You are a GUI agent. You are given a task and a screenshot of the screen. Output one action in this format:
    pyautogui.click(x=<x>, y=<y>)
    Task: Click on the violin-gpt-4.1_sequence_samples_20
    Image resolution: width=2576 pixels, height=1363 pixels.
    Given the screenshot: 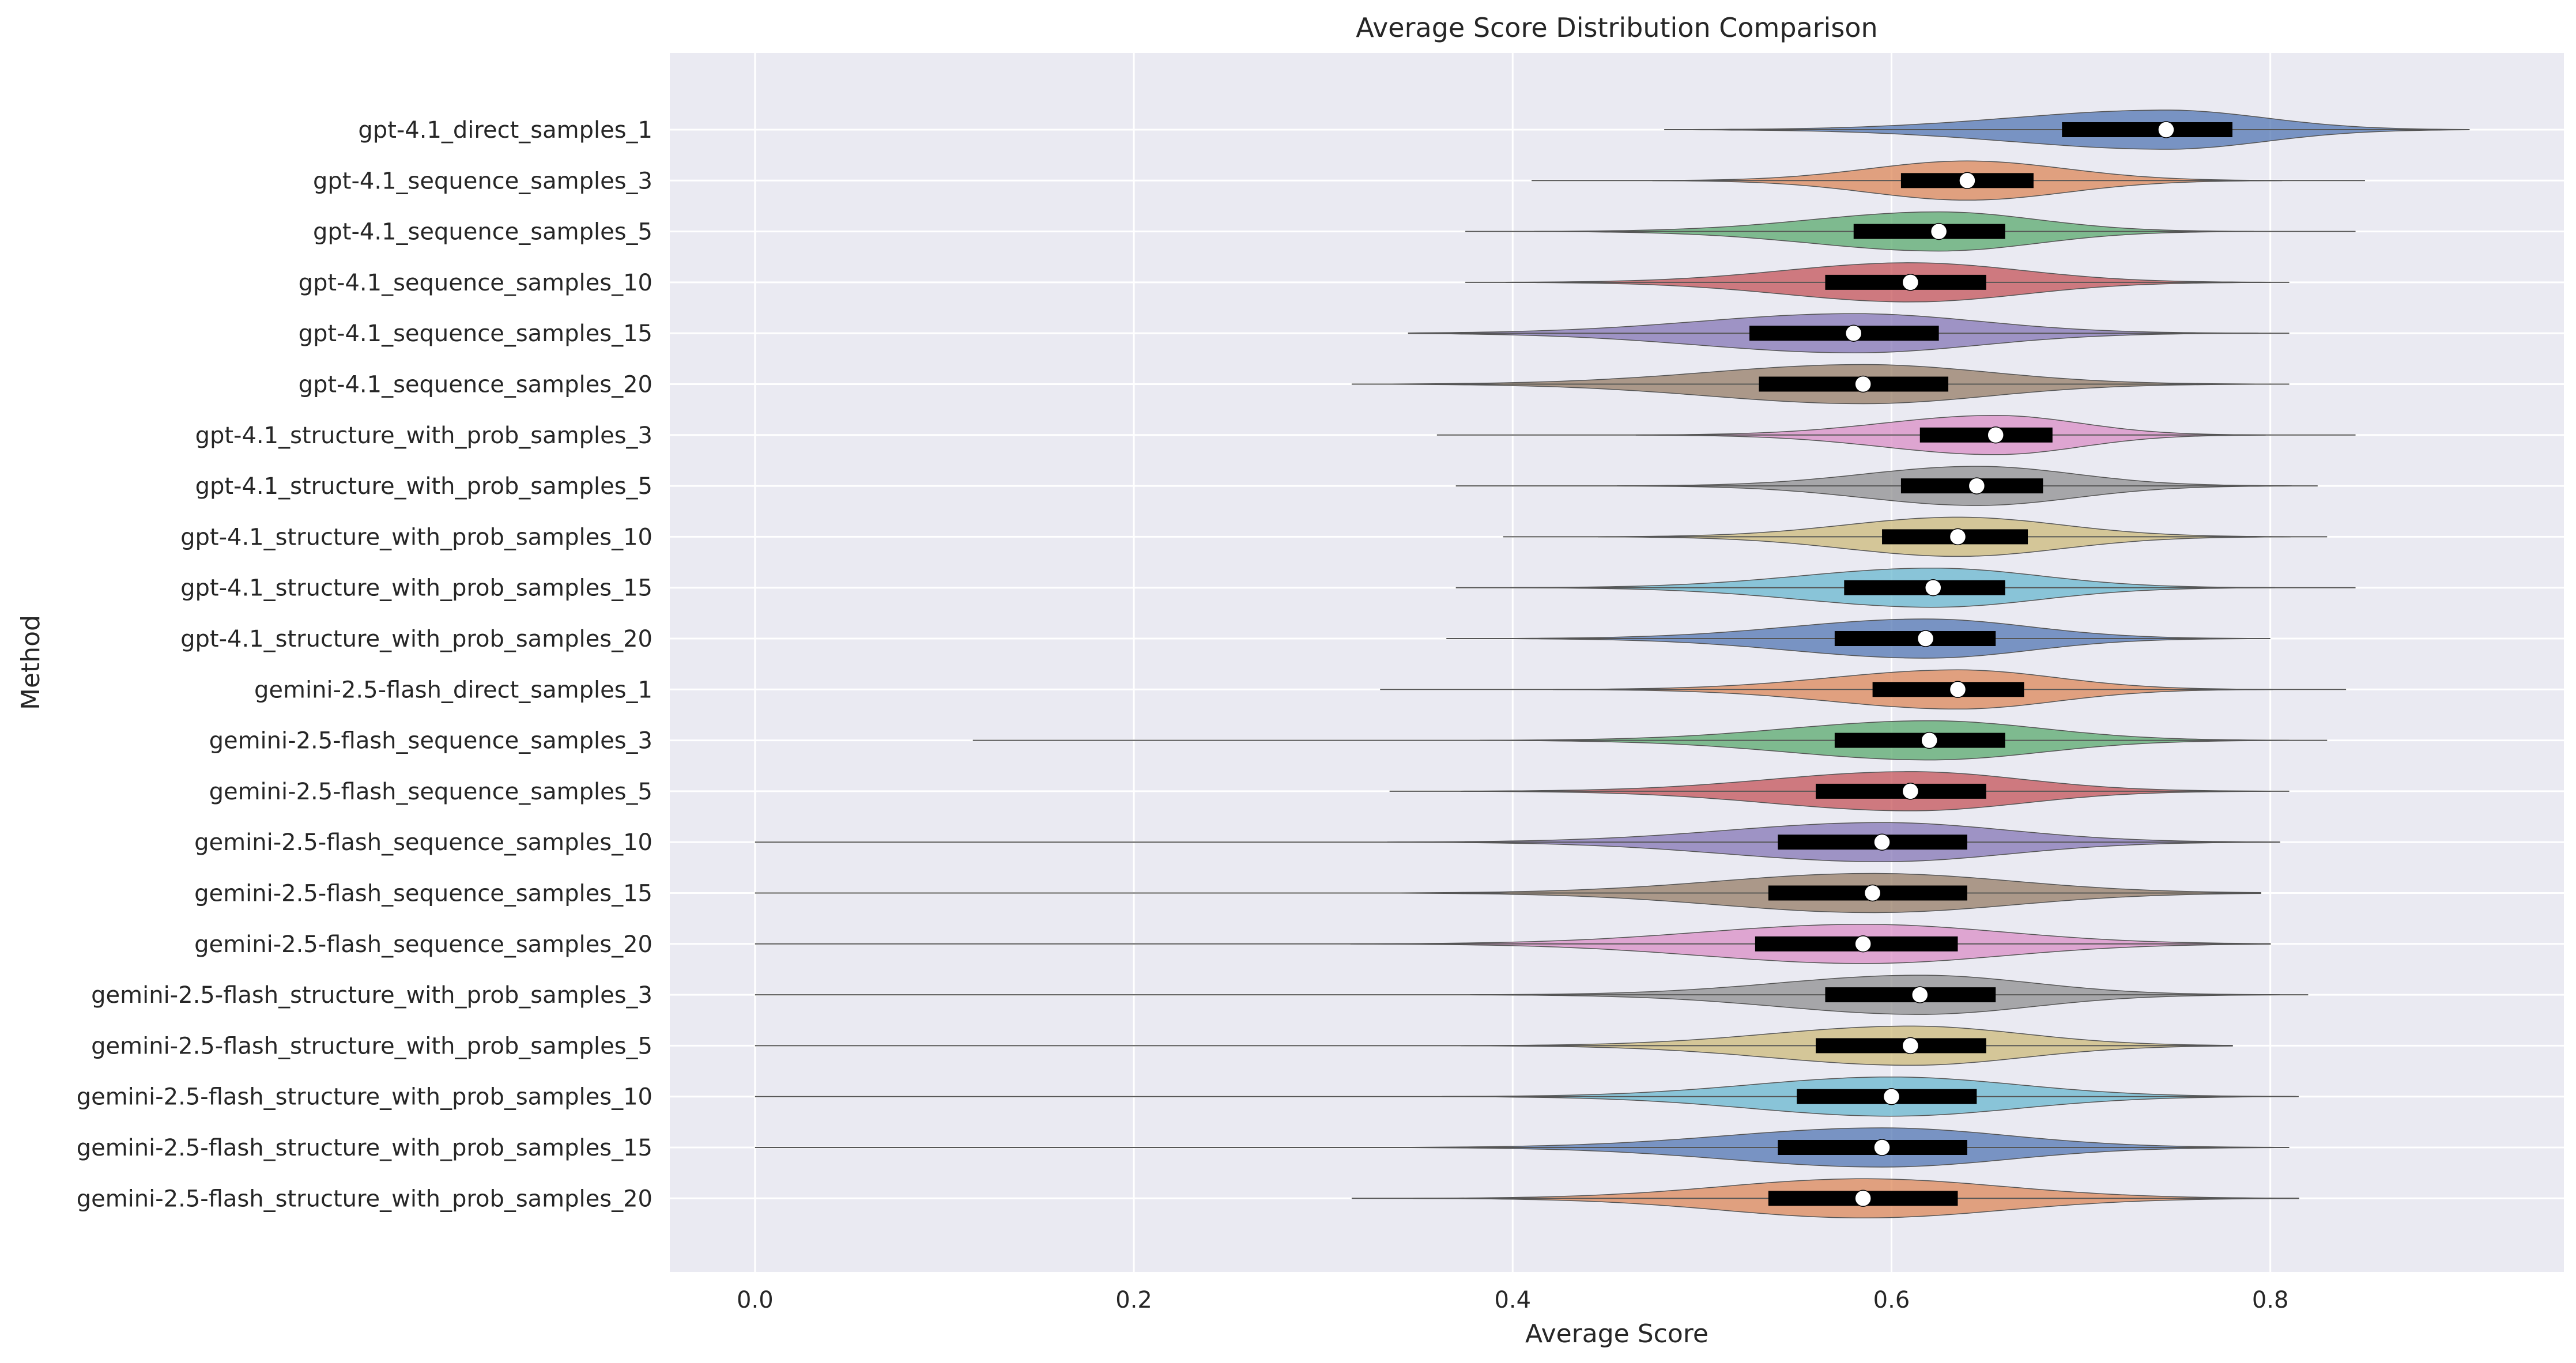 What is the action you would take?
    pyautogui.click(x=1820, y=384)
    